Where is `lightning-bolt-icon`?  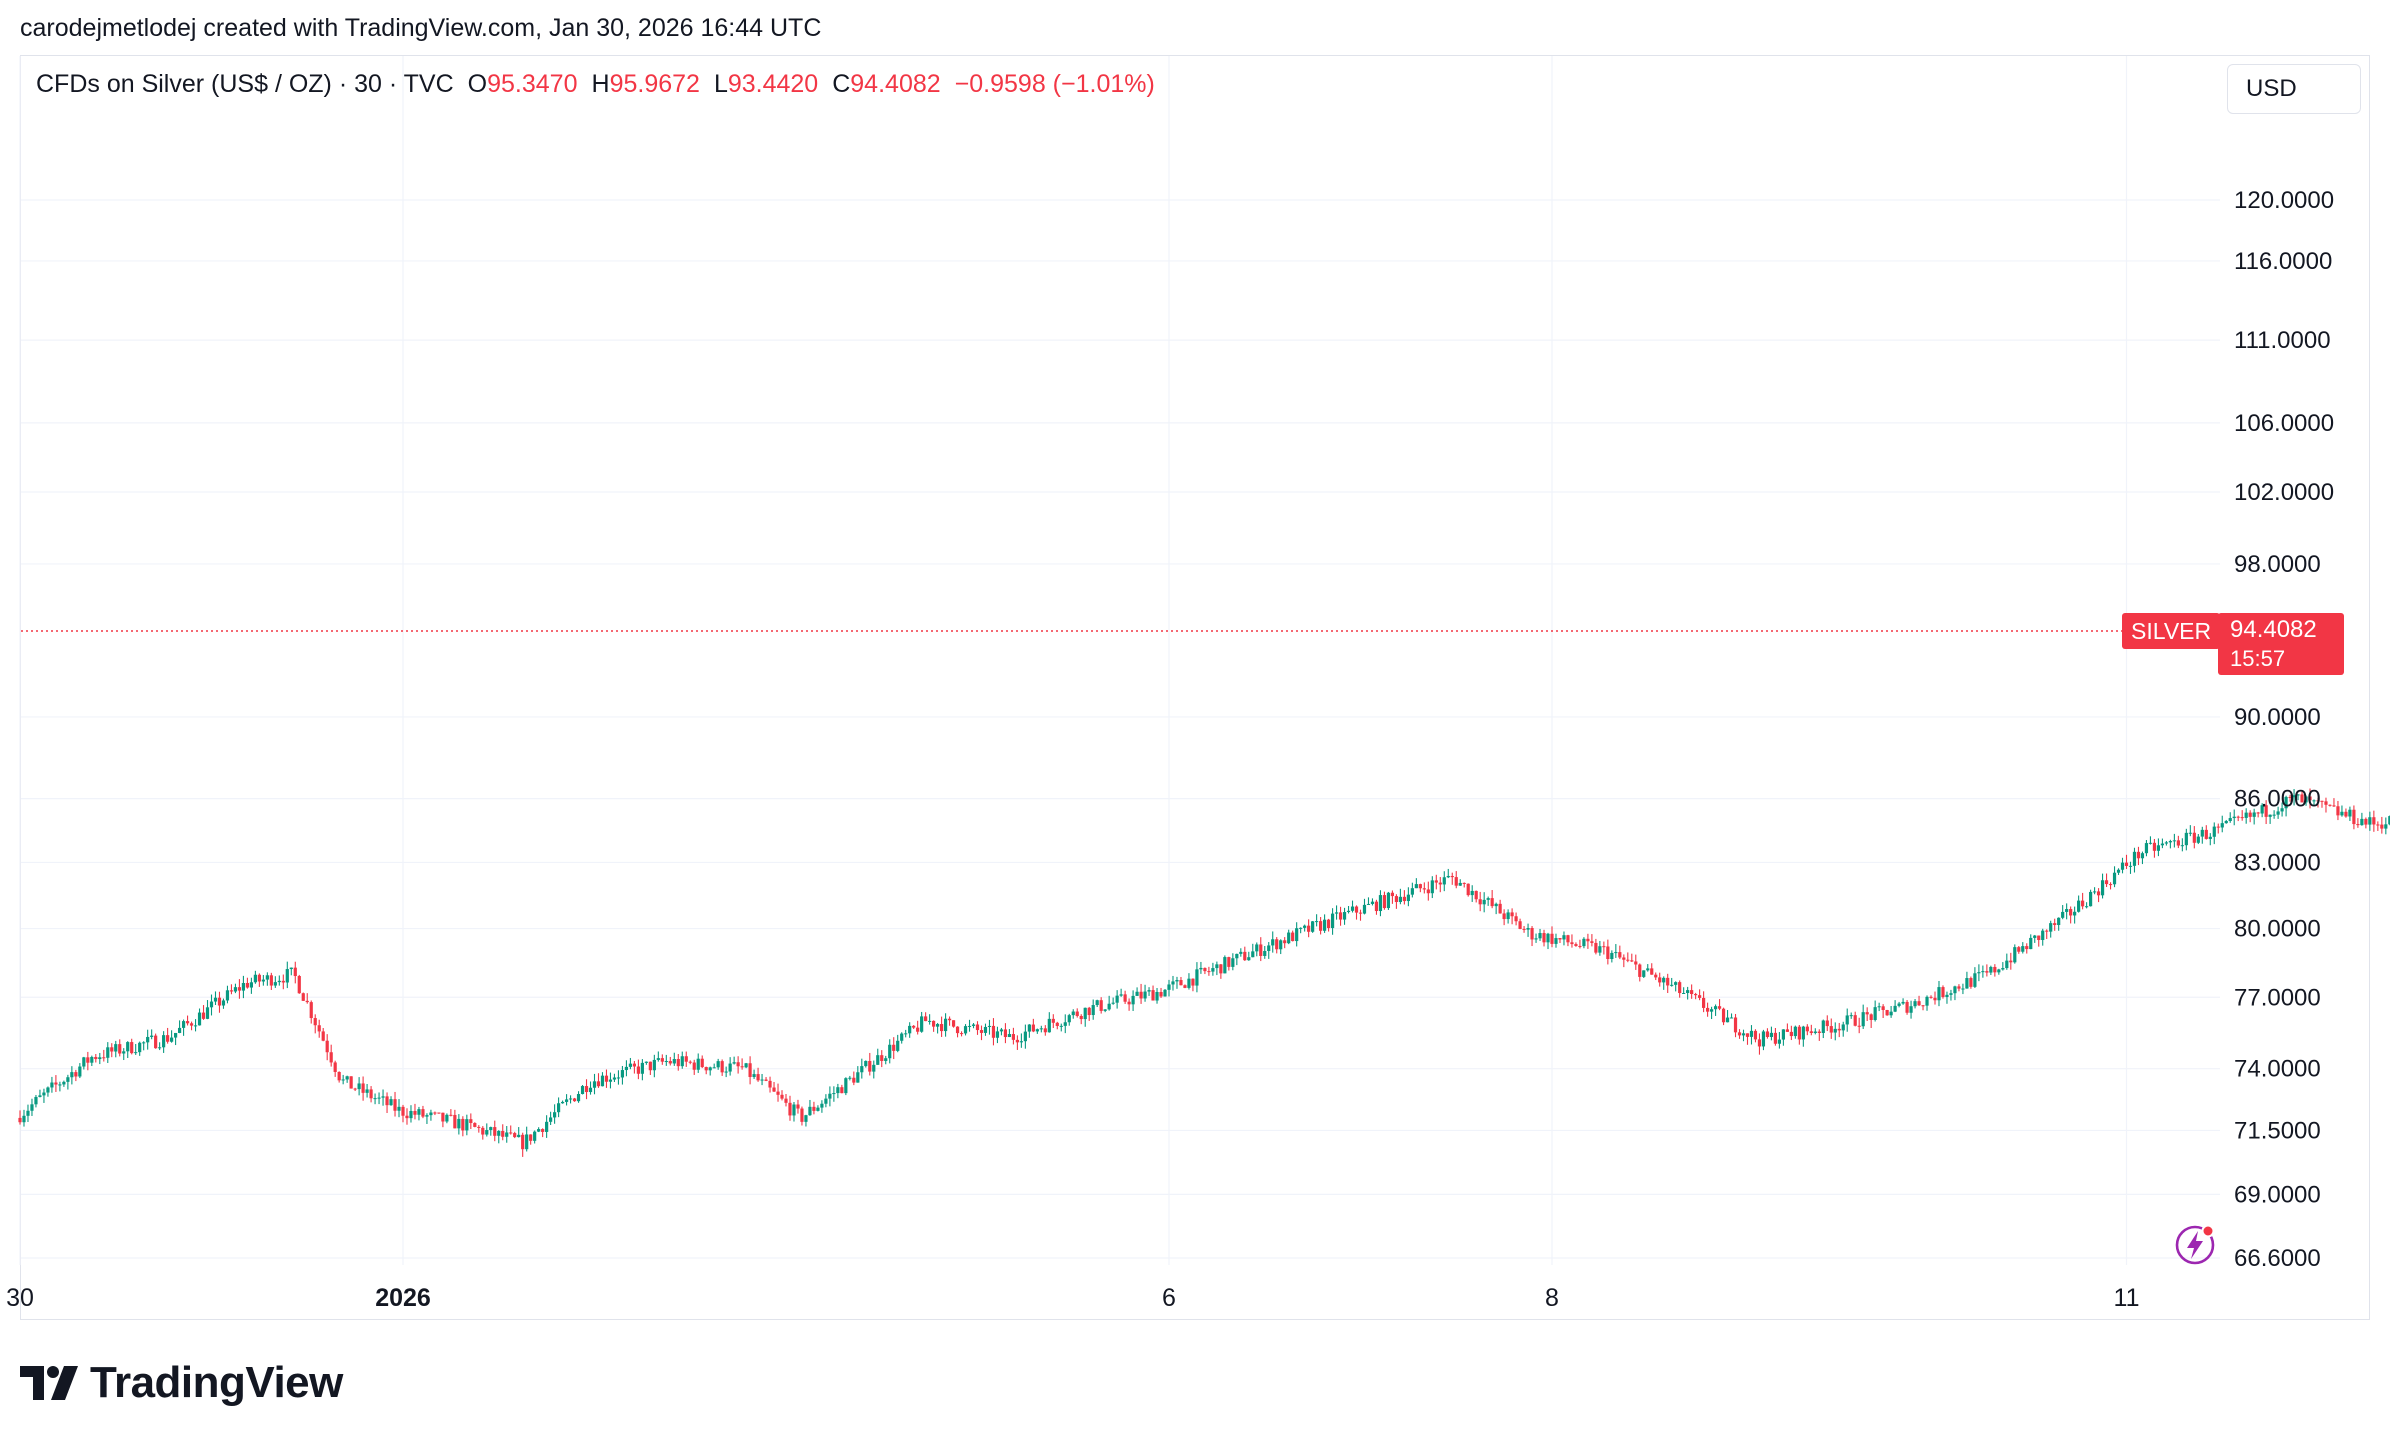
lightning-bolt-icon is located at coordinates (2197, 1243).